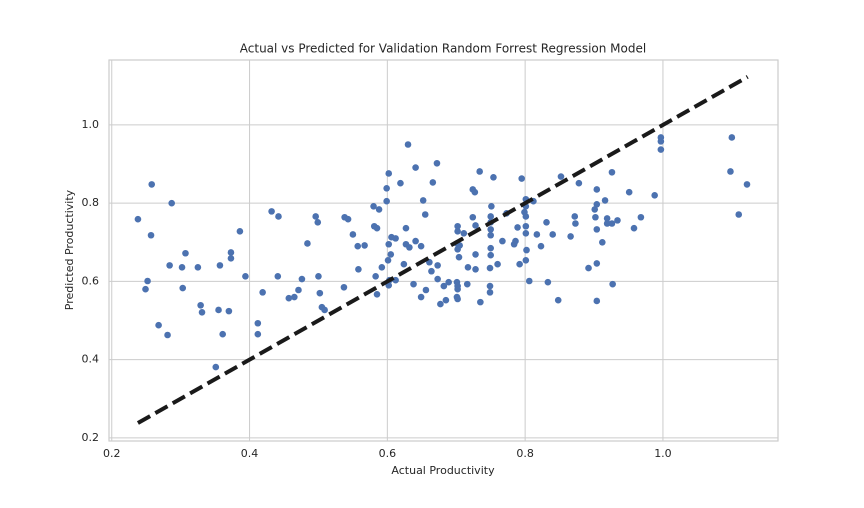  Describe the element at coordinates (525, 453) in the screenshot. I see `x-tick-label: 0.8` at that location.